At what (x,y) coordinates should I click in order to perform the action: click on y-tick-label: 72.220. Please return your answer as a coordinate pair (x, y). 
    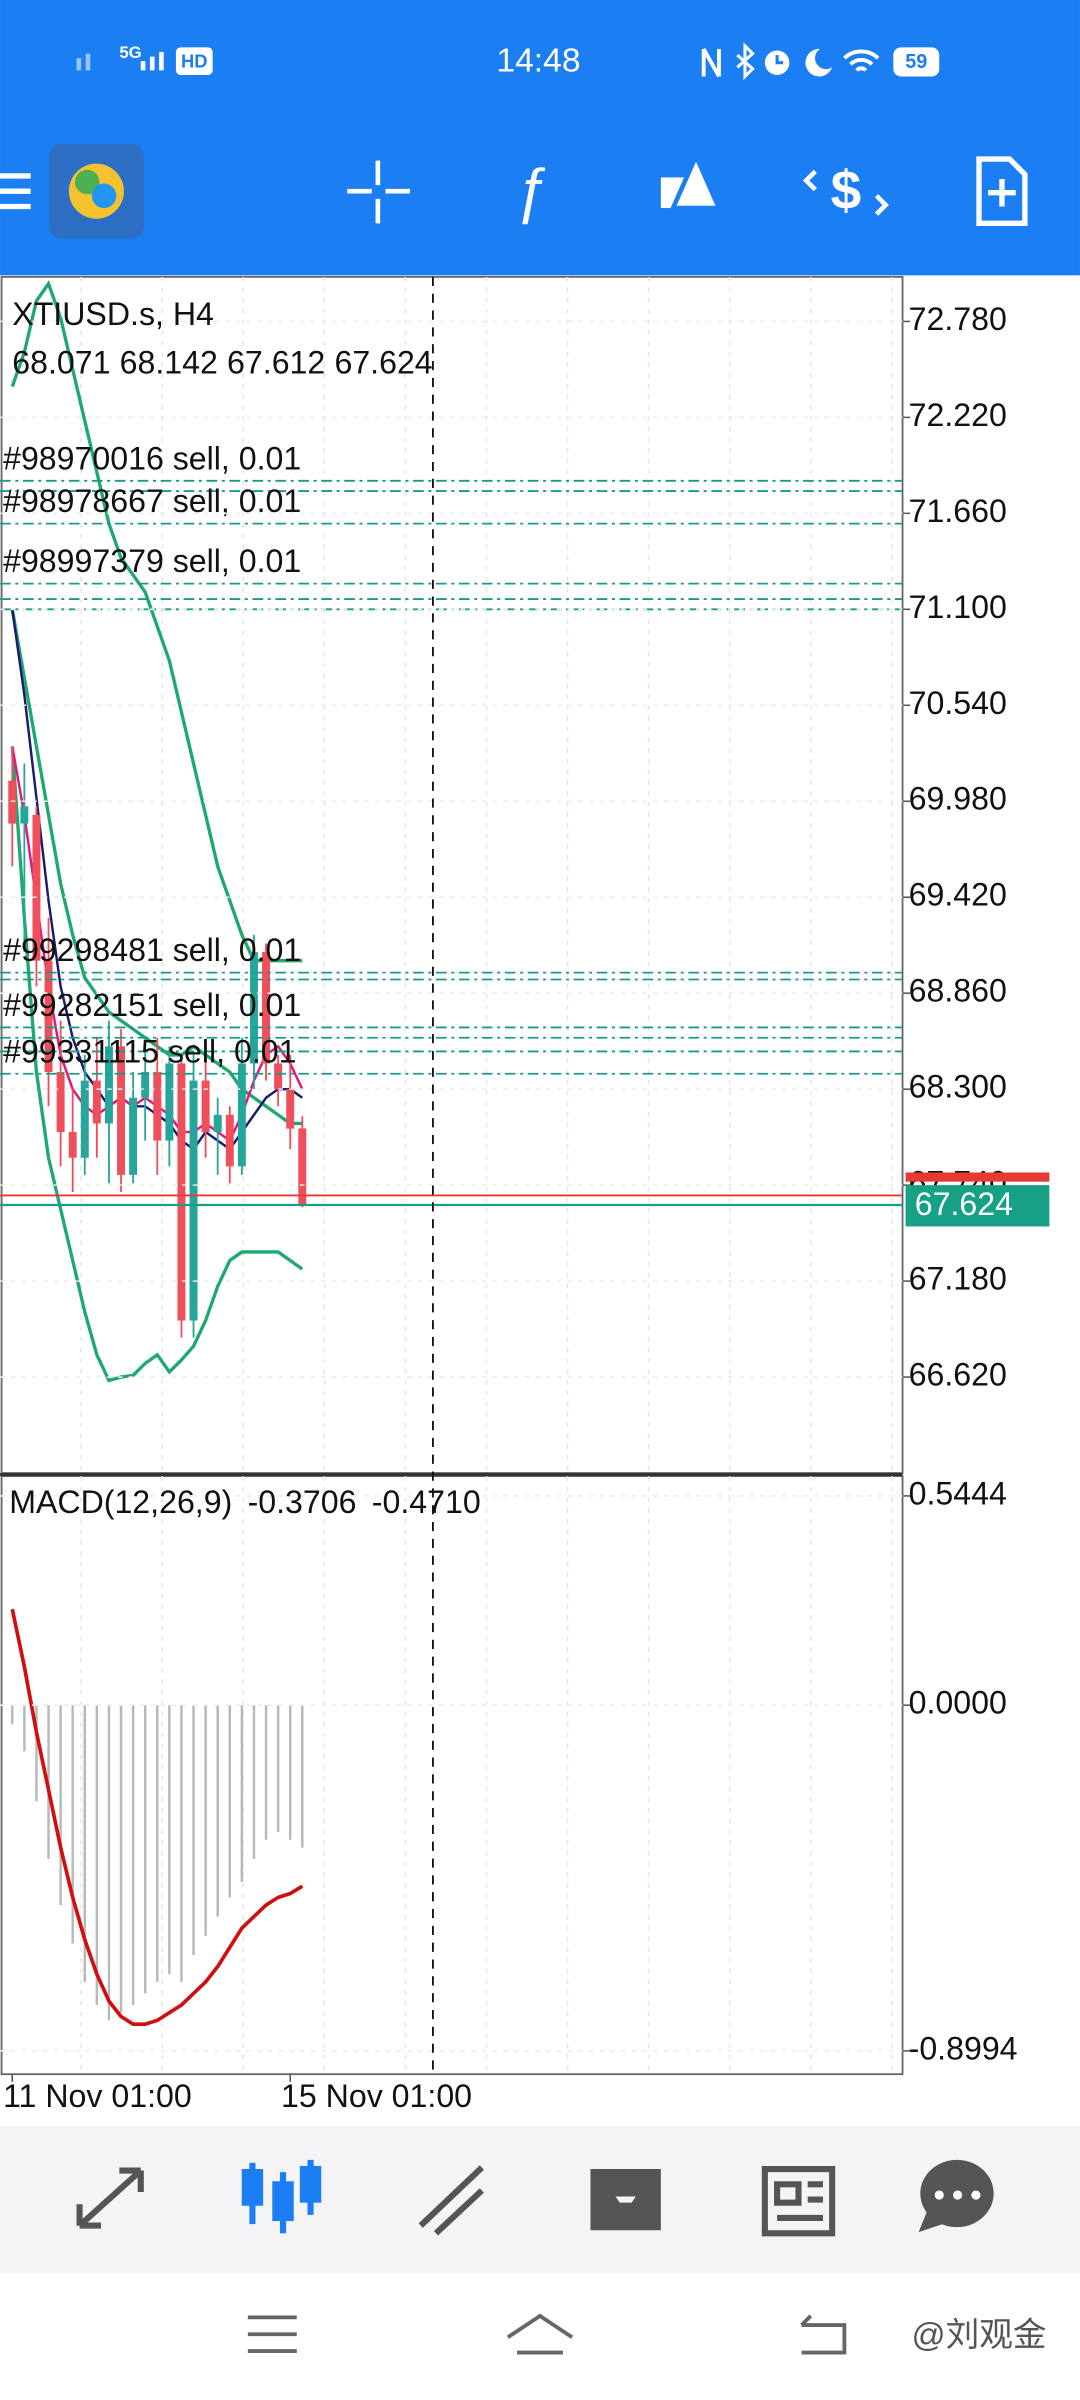
    Looking at the image, I should click on (958, 415).